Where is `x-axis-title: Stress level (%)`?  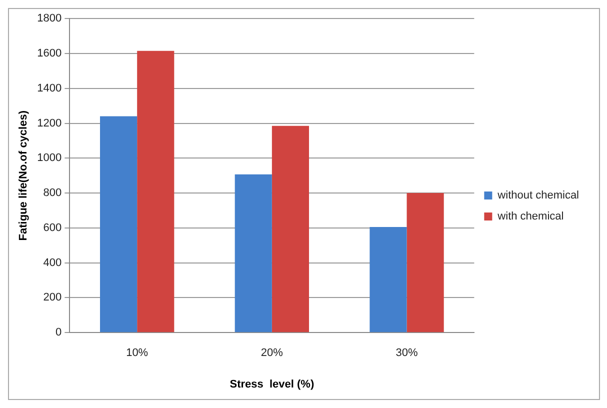 x-axis-title: Stress level (%) is located at coordinates (272, 384).